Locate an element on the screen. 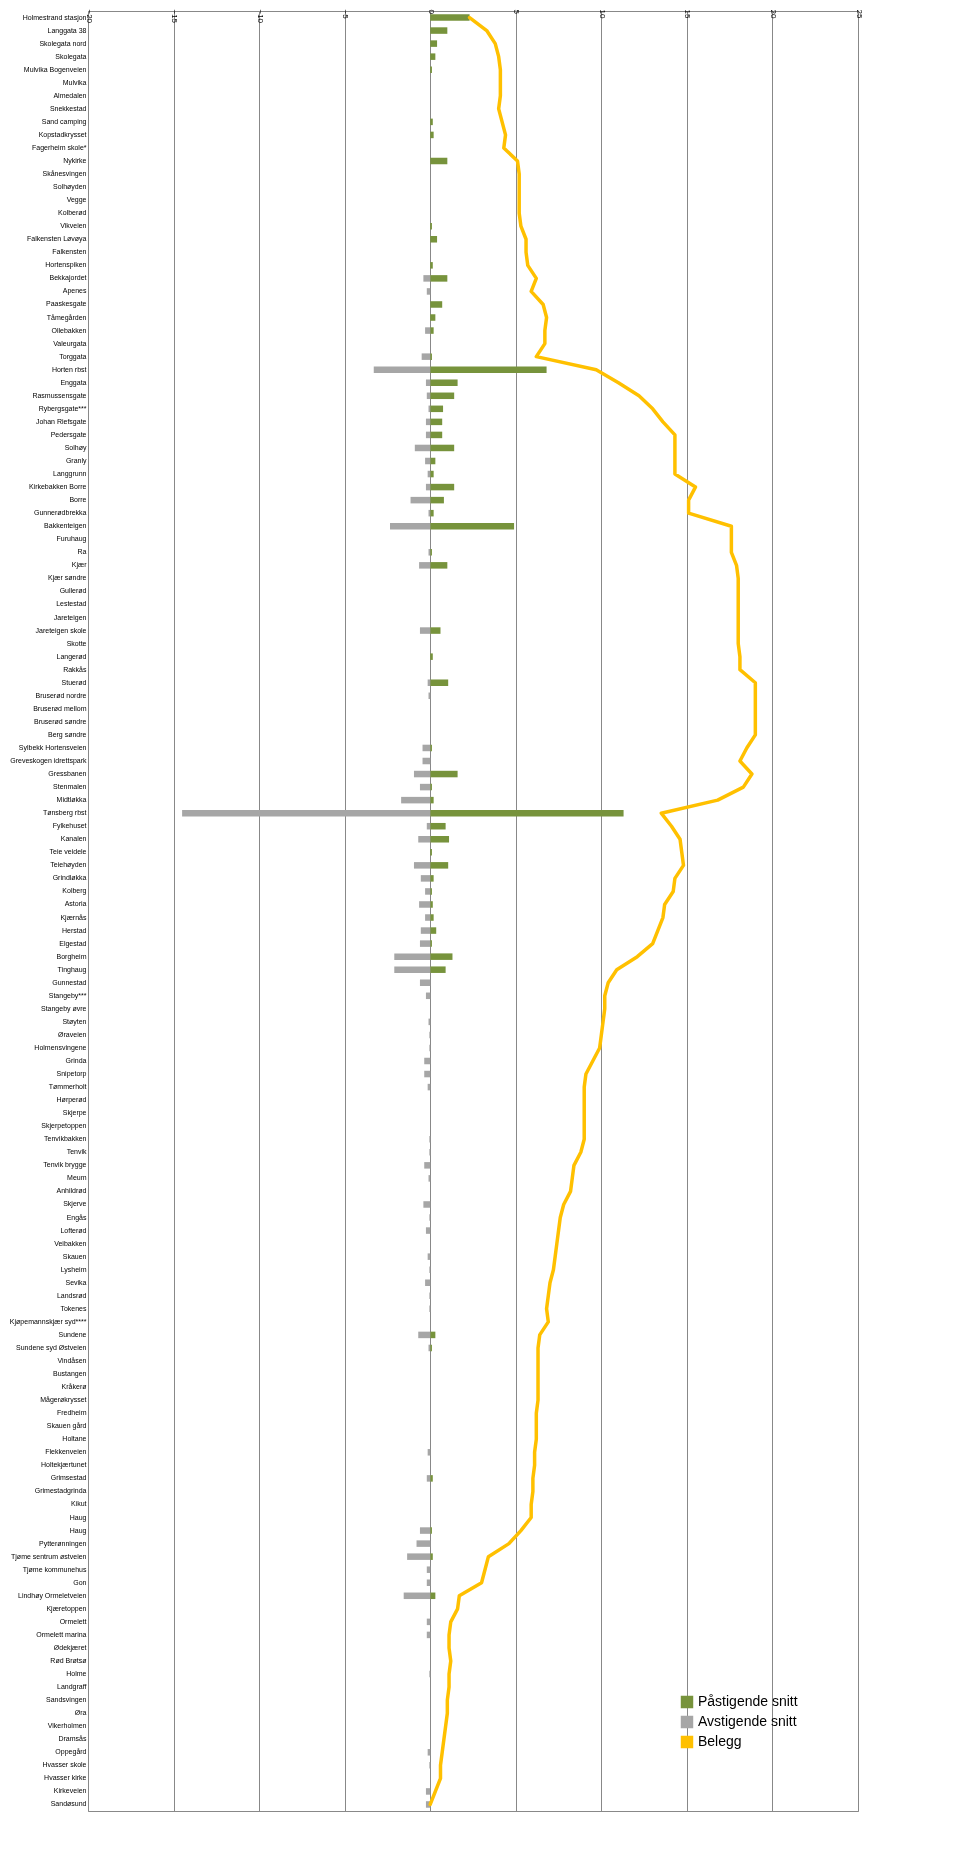  x-tick-label: 10 is located at coordinates (602, 14).